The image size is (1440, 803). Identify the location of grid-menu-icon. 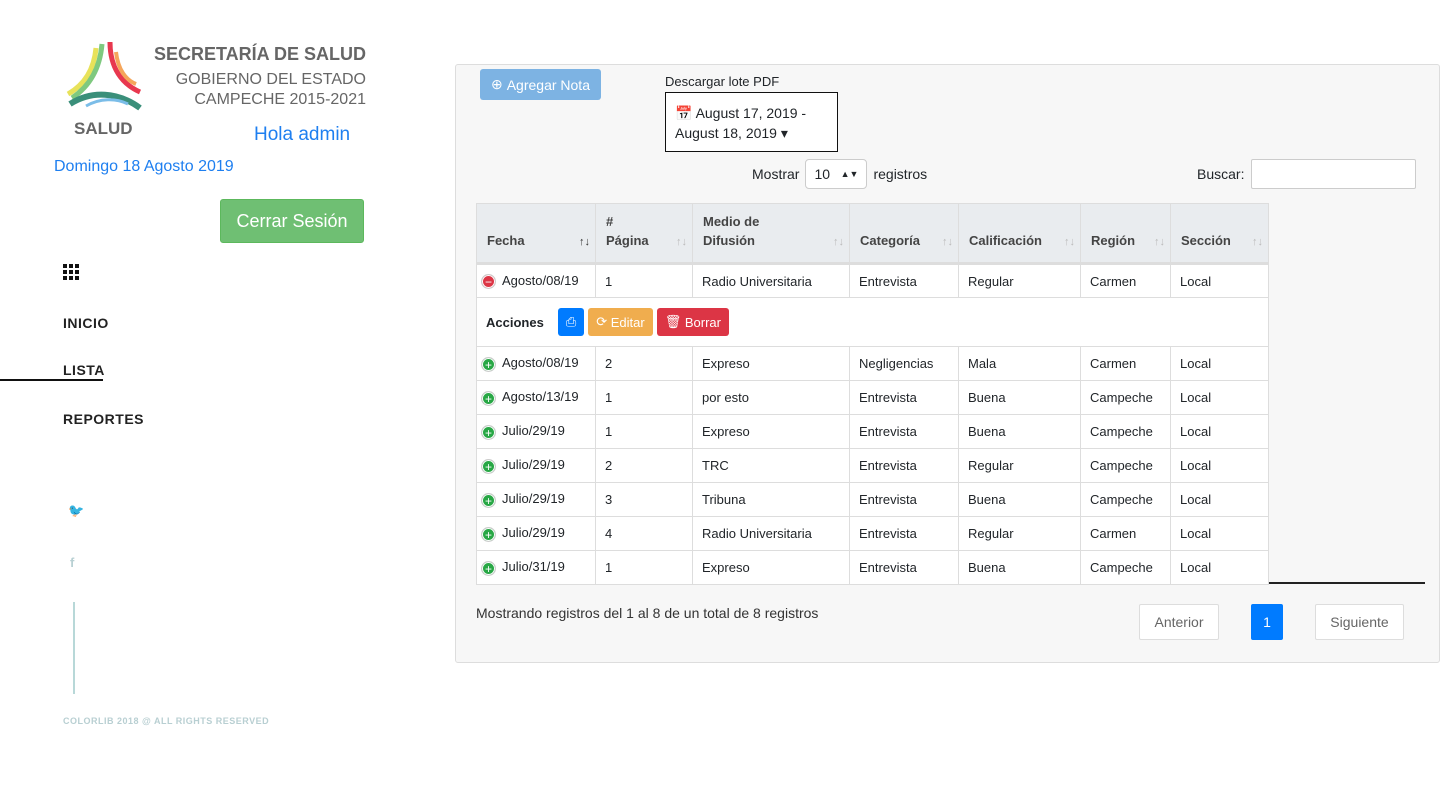
(71, 272).